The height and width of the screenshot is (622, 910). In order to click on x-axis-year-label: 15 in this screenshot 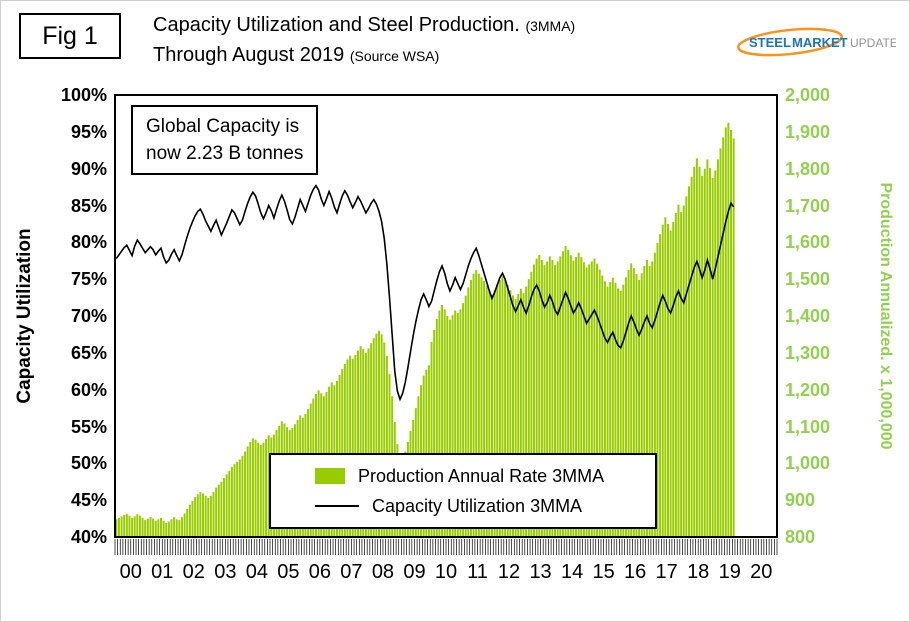, I will do `click(603, 572)`.